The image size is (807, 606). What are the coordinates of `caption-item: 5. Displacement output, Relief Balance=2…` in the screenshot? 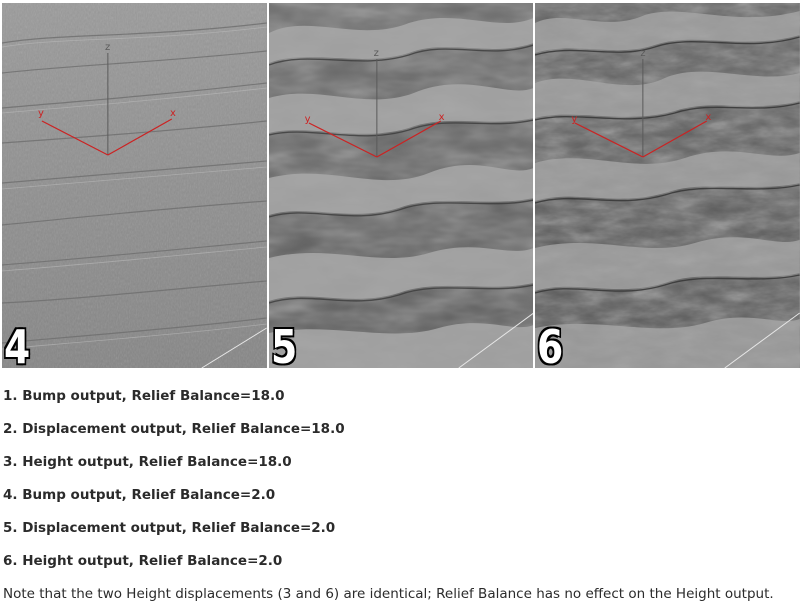 It's located at (169, 528).